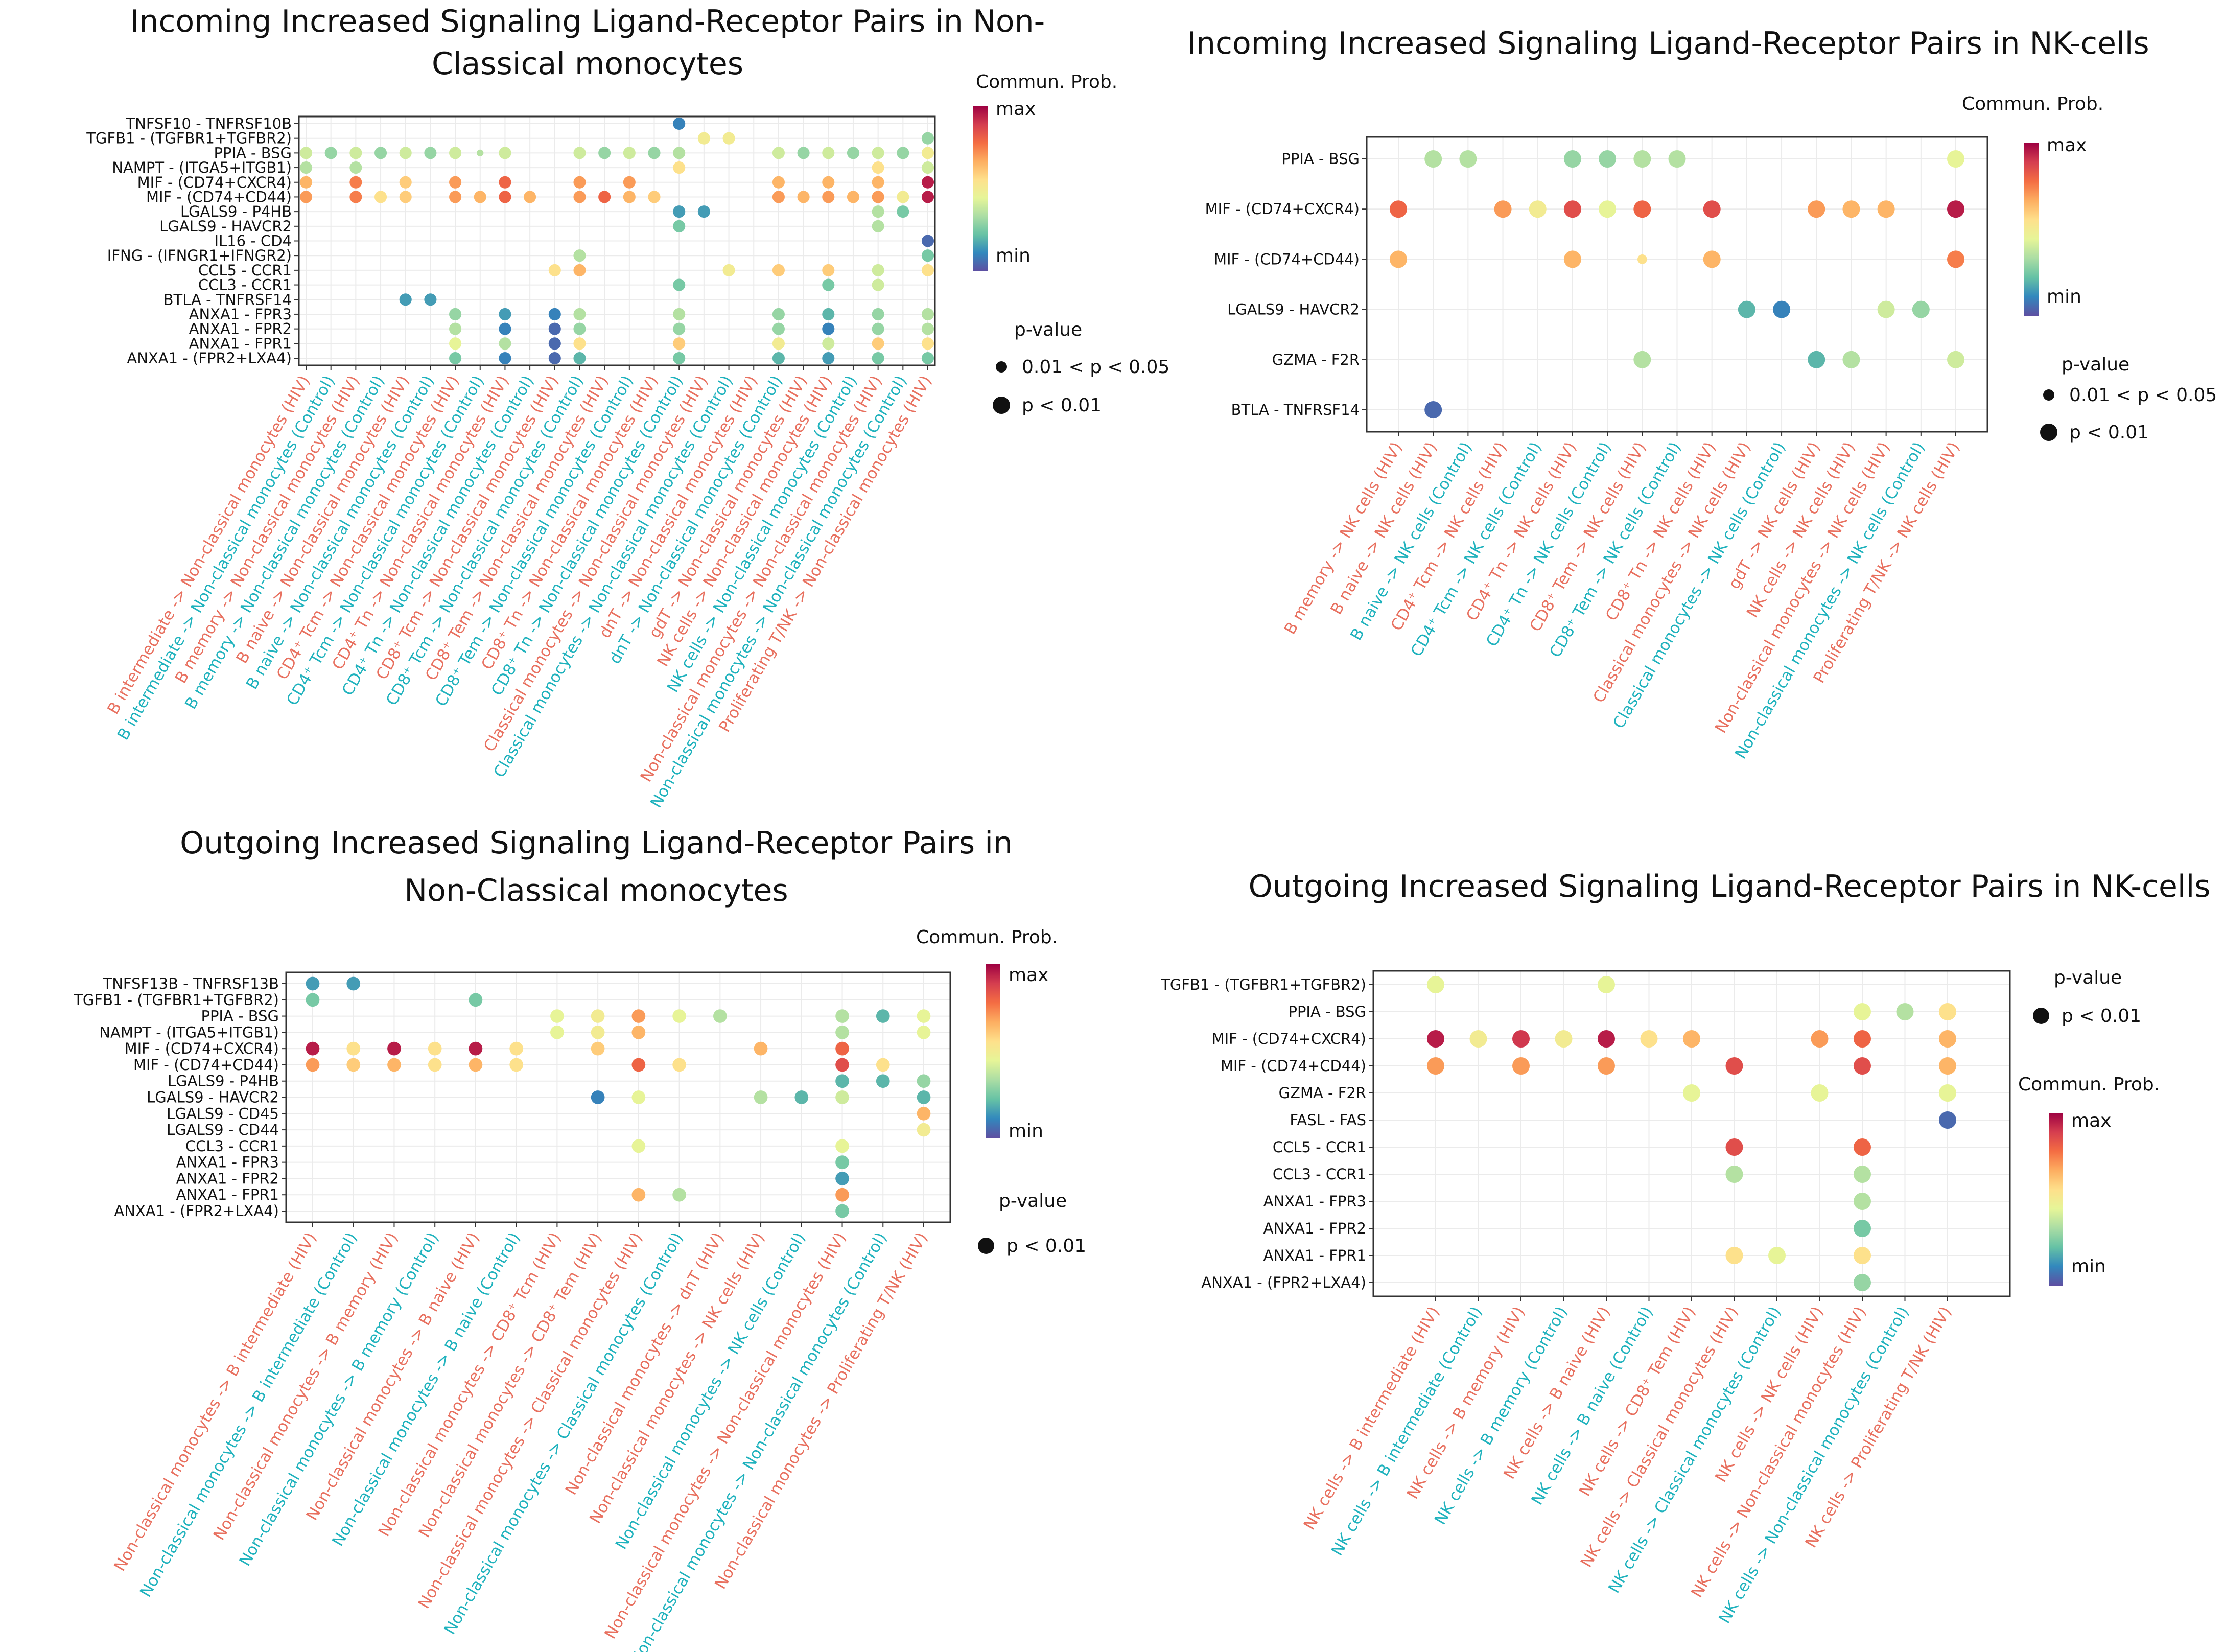 This screenshot has width=2224, height=1652. I want to click on y-tick-label: BTLA - TNFRSF14, so click(227, 299).